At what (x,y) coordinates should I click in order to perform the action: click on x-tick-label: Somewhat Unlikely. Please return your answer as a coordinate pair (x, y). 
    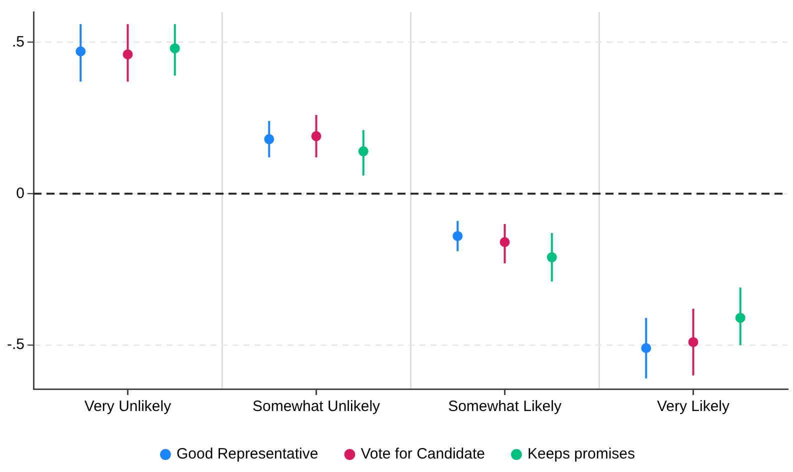
    Looking at the image, I should click on (316, 407).